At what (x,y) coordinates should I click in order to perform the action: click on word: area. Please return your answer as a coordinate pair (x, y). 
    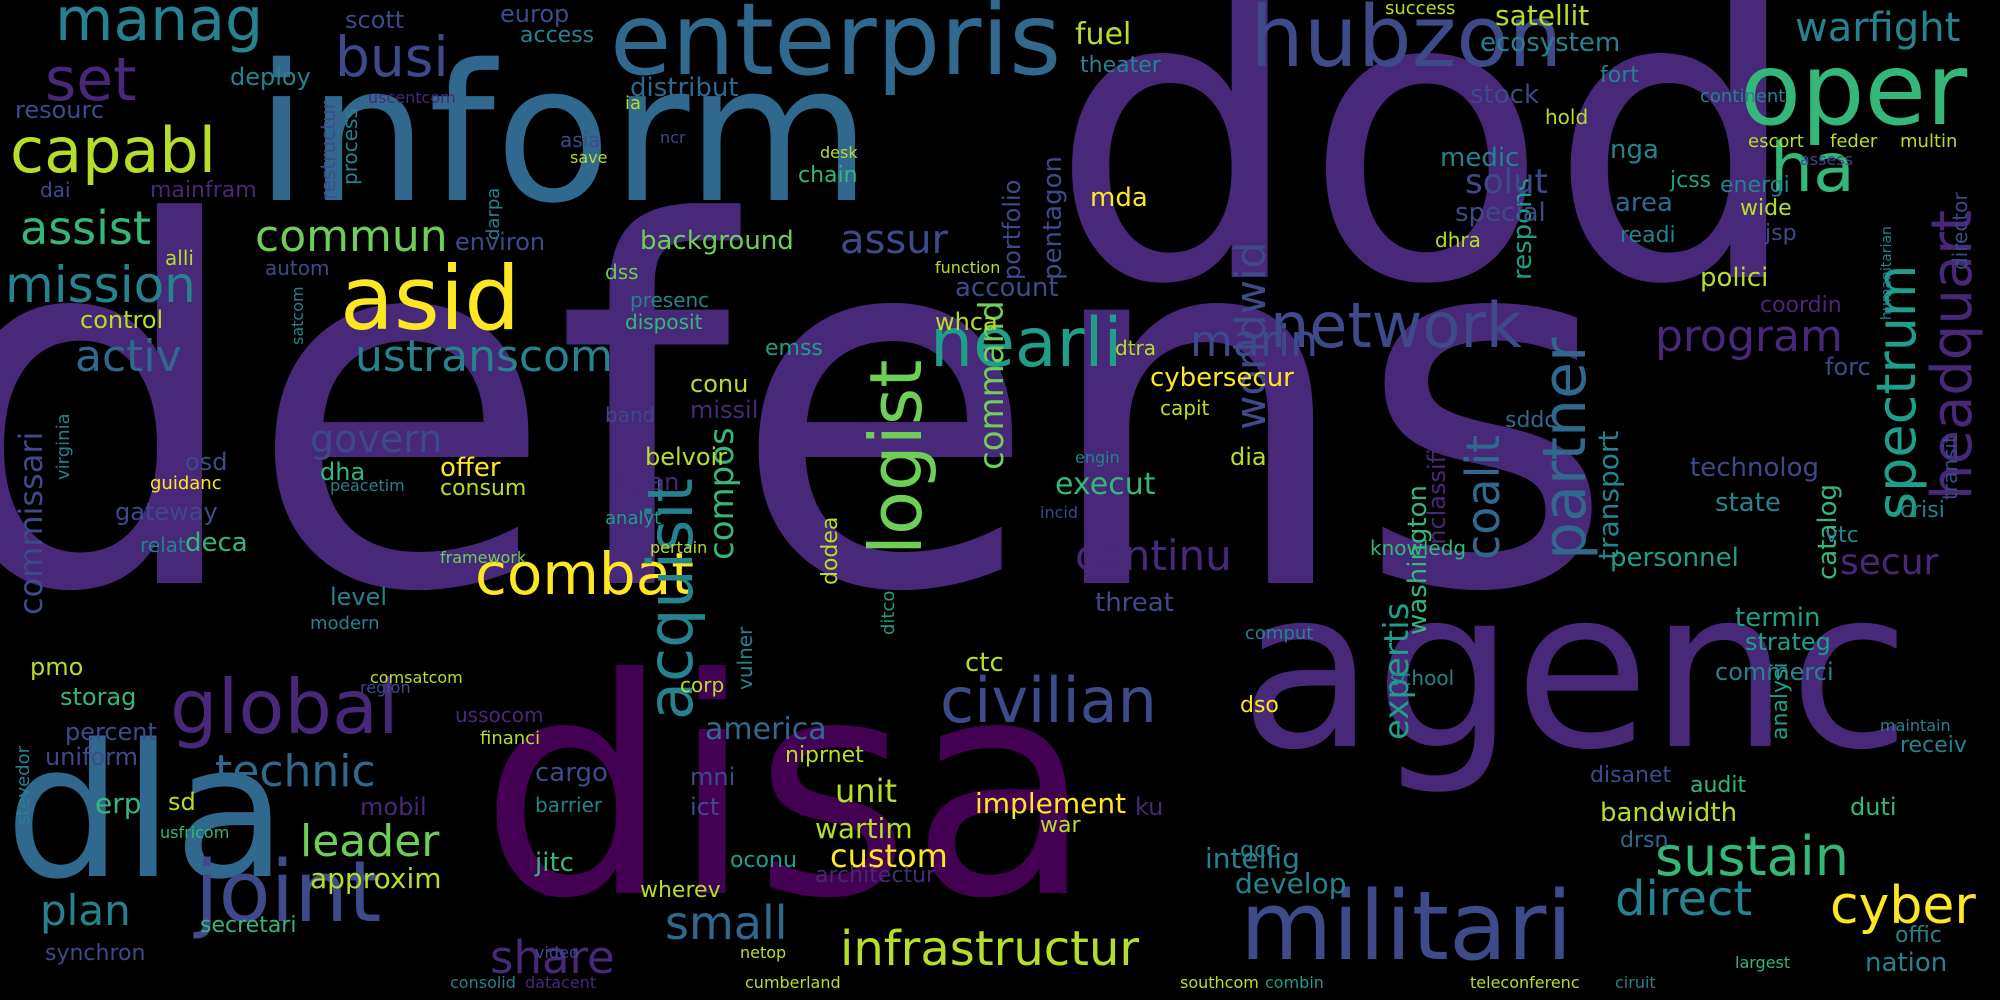
    Looking at the image, I should click on (1644, 203).